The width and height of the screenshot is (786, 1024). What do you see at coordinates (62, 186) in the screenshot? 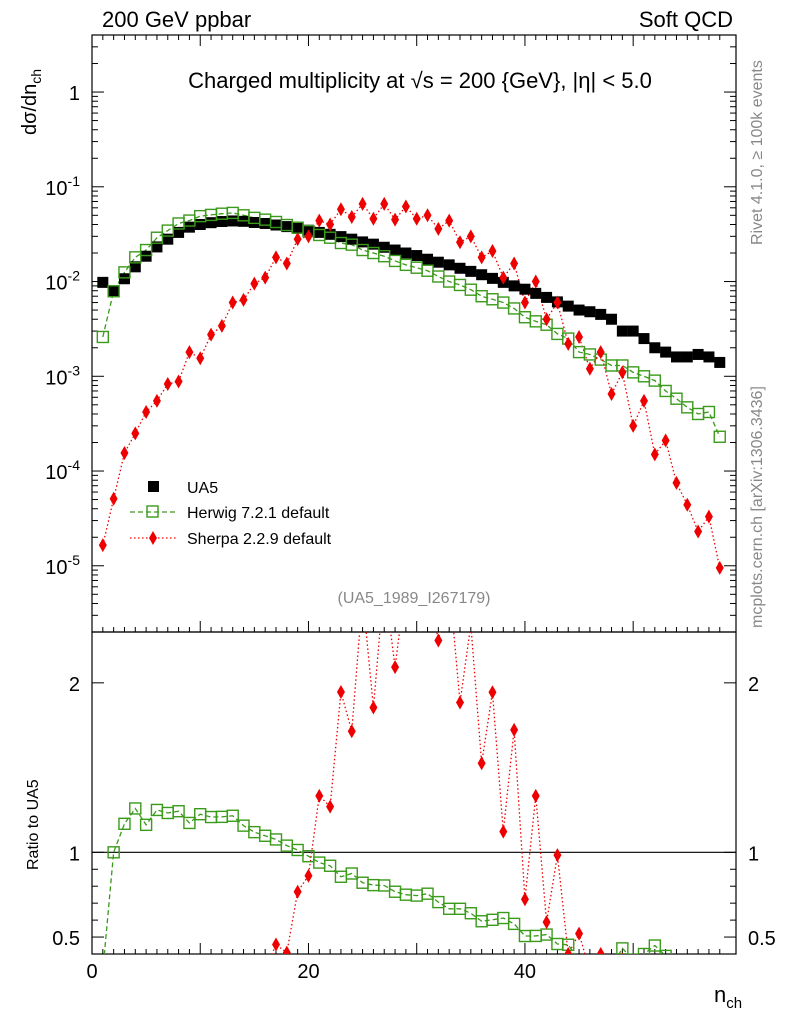
I see `main-y-tick-label: 10⁻¹` at bounding box center [62, 186].